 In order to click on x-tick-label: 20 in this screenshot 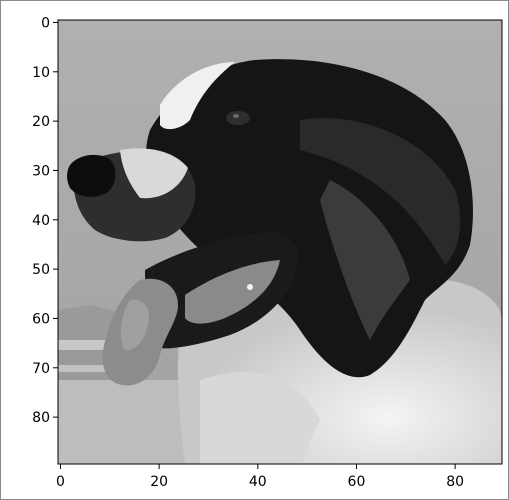, I will do `click(159, 482)`.